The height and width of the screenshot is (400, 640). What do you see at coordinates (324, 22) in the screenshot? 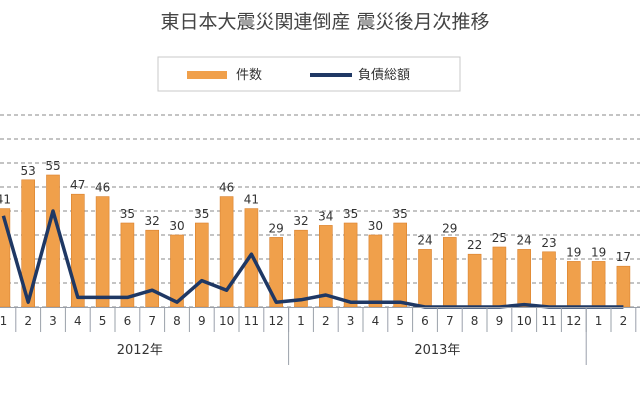
I see `chart-title: 東日本大震災関連倒産 震災後月次推移` at bounding box center [324, 22].